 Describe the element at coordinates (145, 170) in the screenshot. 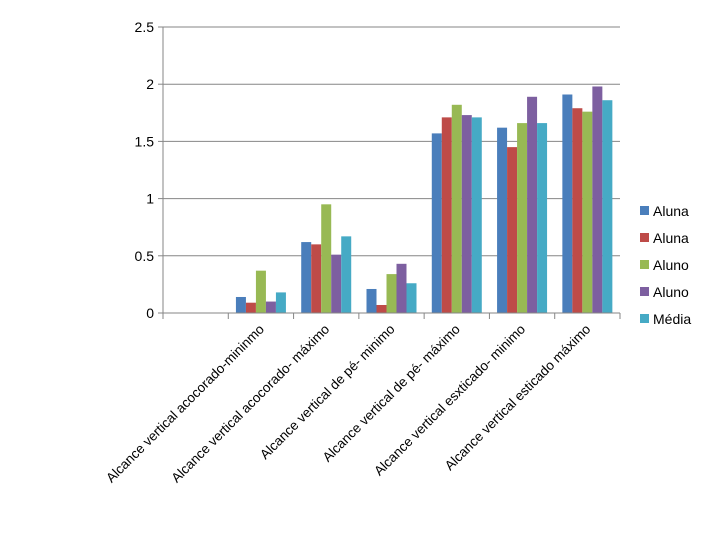

I see `y-tick-labels: 0 0.5 1 1.5 2 2.5` at that location.